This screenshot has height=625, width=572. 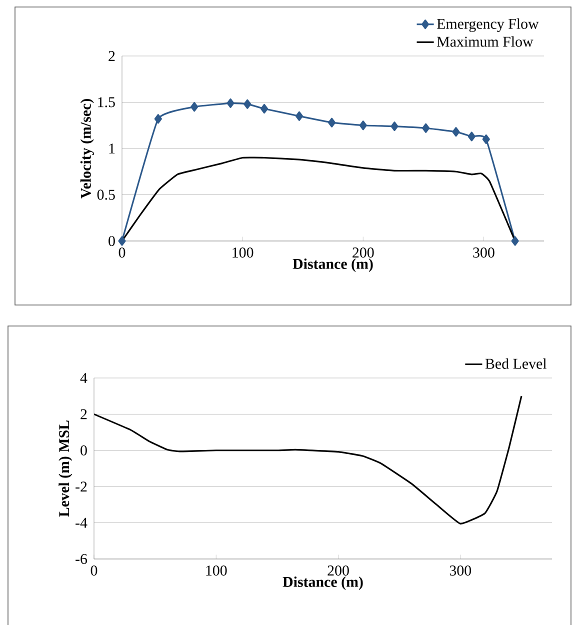 I want to click on y-tick-label: -2, so click(x=81, y=487).